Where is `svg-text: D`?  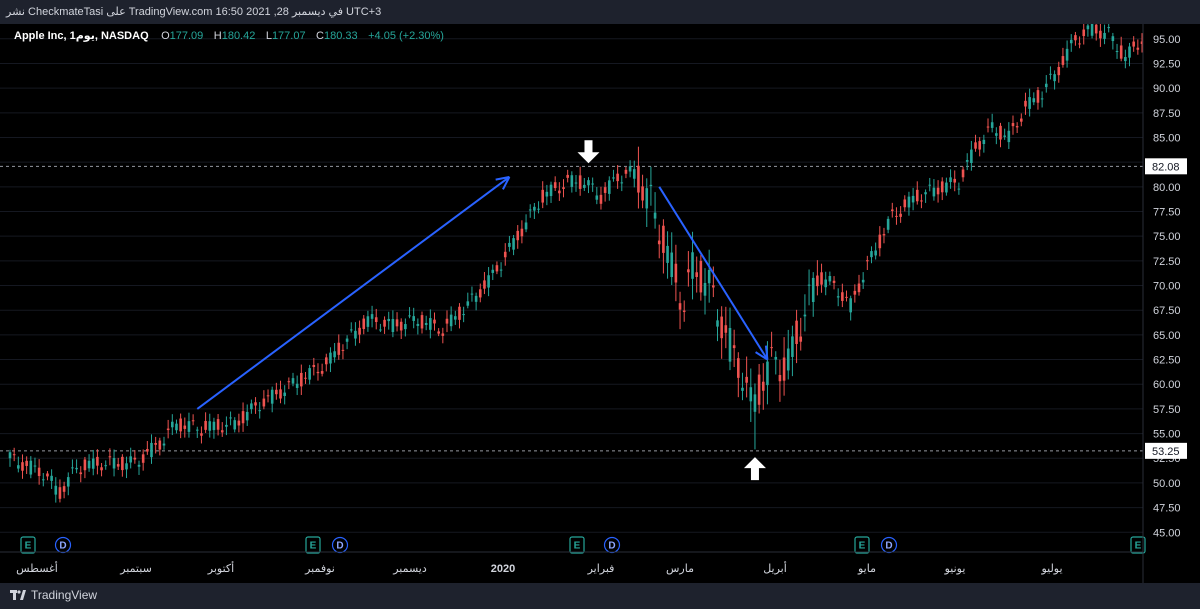 svg-text: D is located at coordinates (888, 546).